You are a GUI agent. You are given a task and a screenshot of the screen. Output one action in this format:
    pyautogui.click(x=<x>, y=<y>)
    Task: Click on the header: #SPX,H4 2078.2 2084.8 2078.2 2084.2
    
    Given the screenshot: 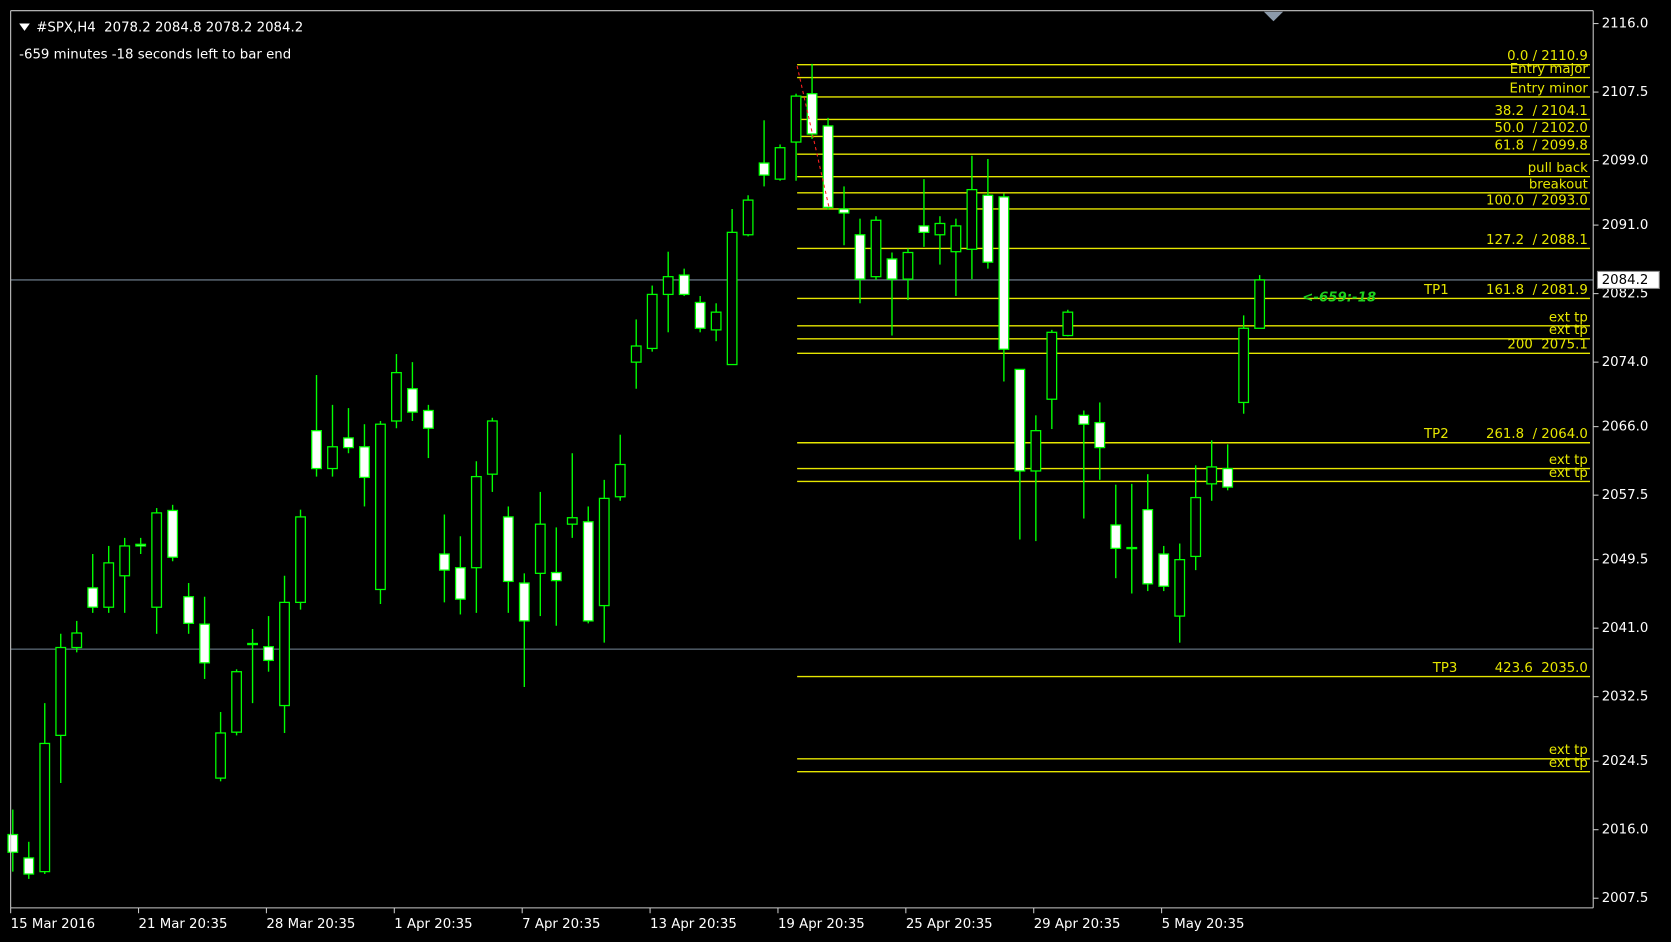 What is the action you would take?
    pyautogui.click(x=169, y=28)
    